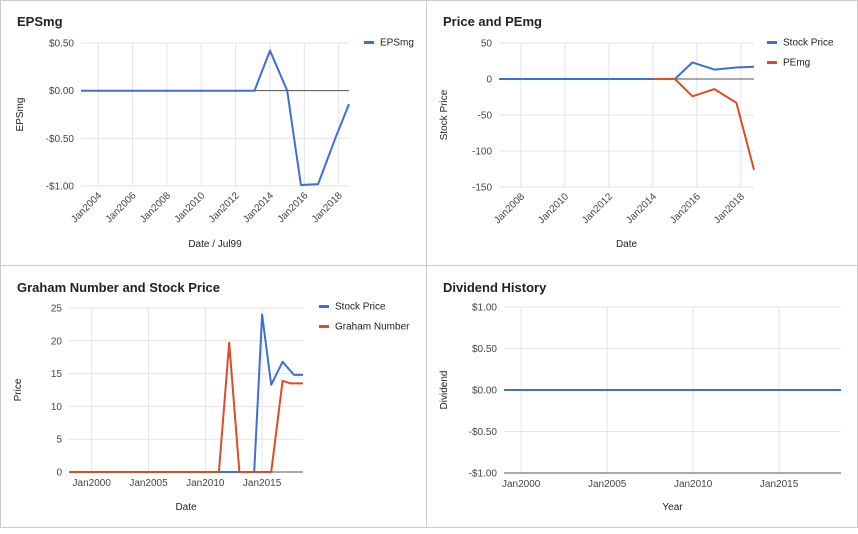 This screenshot has height=534, width=858. I want to click on x-axis-title: Date / Jul99, so click(215, 244).